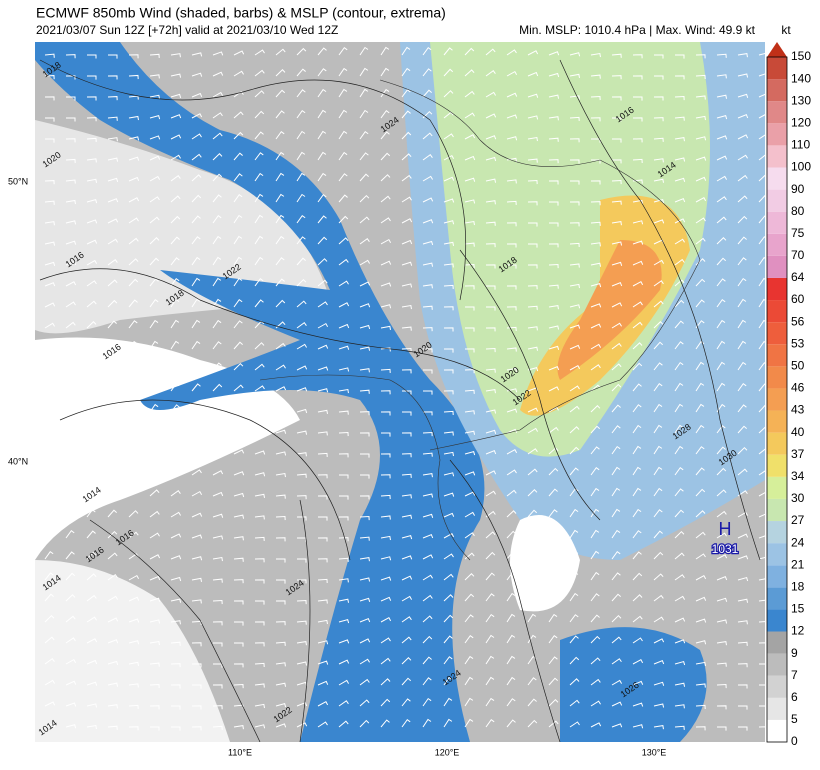  Describe the element at coordinates (798, 586) in the screenshot. I see `colorbar-label: 18` at that location.